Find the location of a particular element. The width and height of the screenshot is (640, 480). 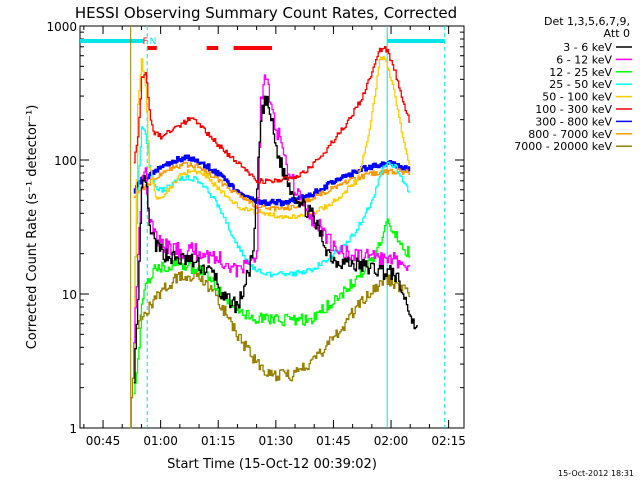

flag-label: N is located at coordinates (153, 42).